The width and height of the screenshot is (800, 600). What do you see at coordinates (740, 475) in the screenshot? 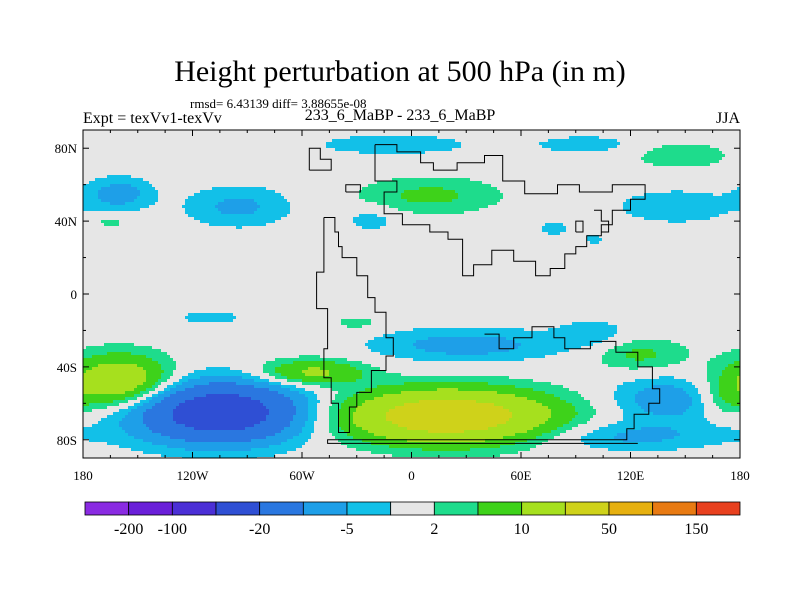
I see `x-tick-label: 180` at bounding box center [740, 475].